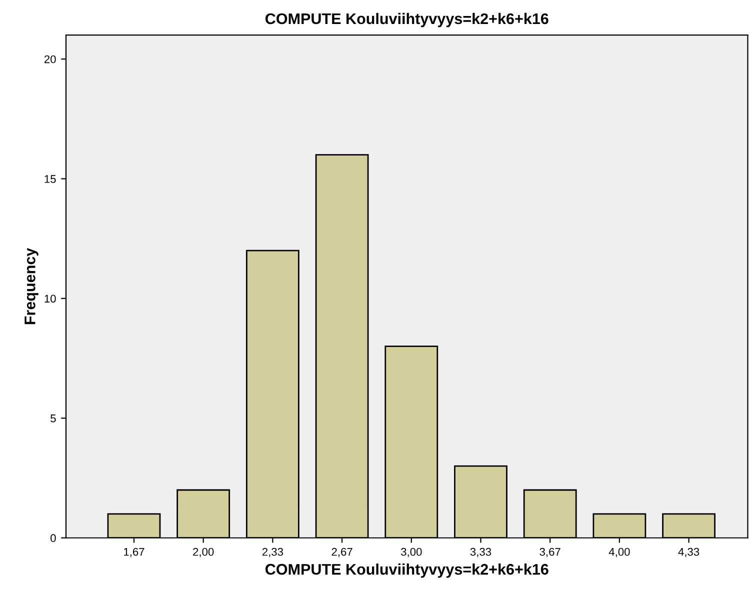  Describe the element at coordinates (31, 286) in the screenshot. I see `y-axis-title: Frequency` at that location.